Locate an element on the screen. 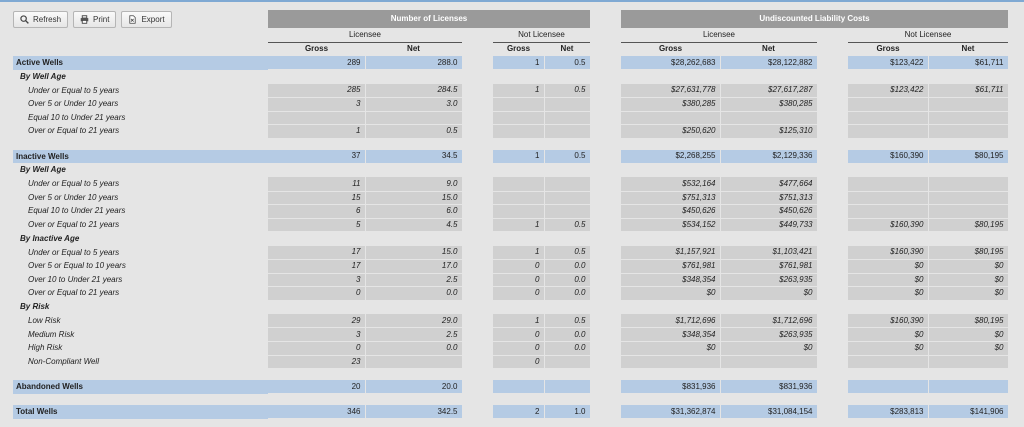 This screenshot has height=427, width=1024. value-cell: 3.0 is located at coordinates (414, 104).